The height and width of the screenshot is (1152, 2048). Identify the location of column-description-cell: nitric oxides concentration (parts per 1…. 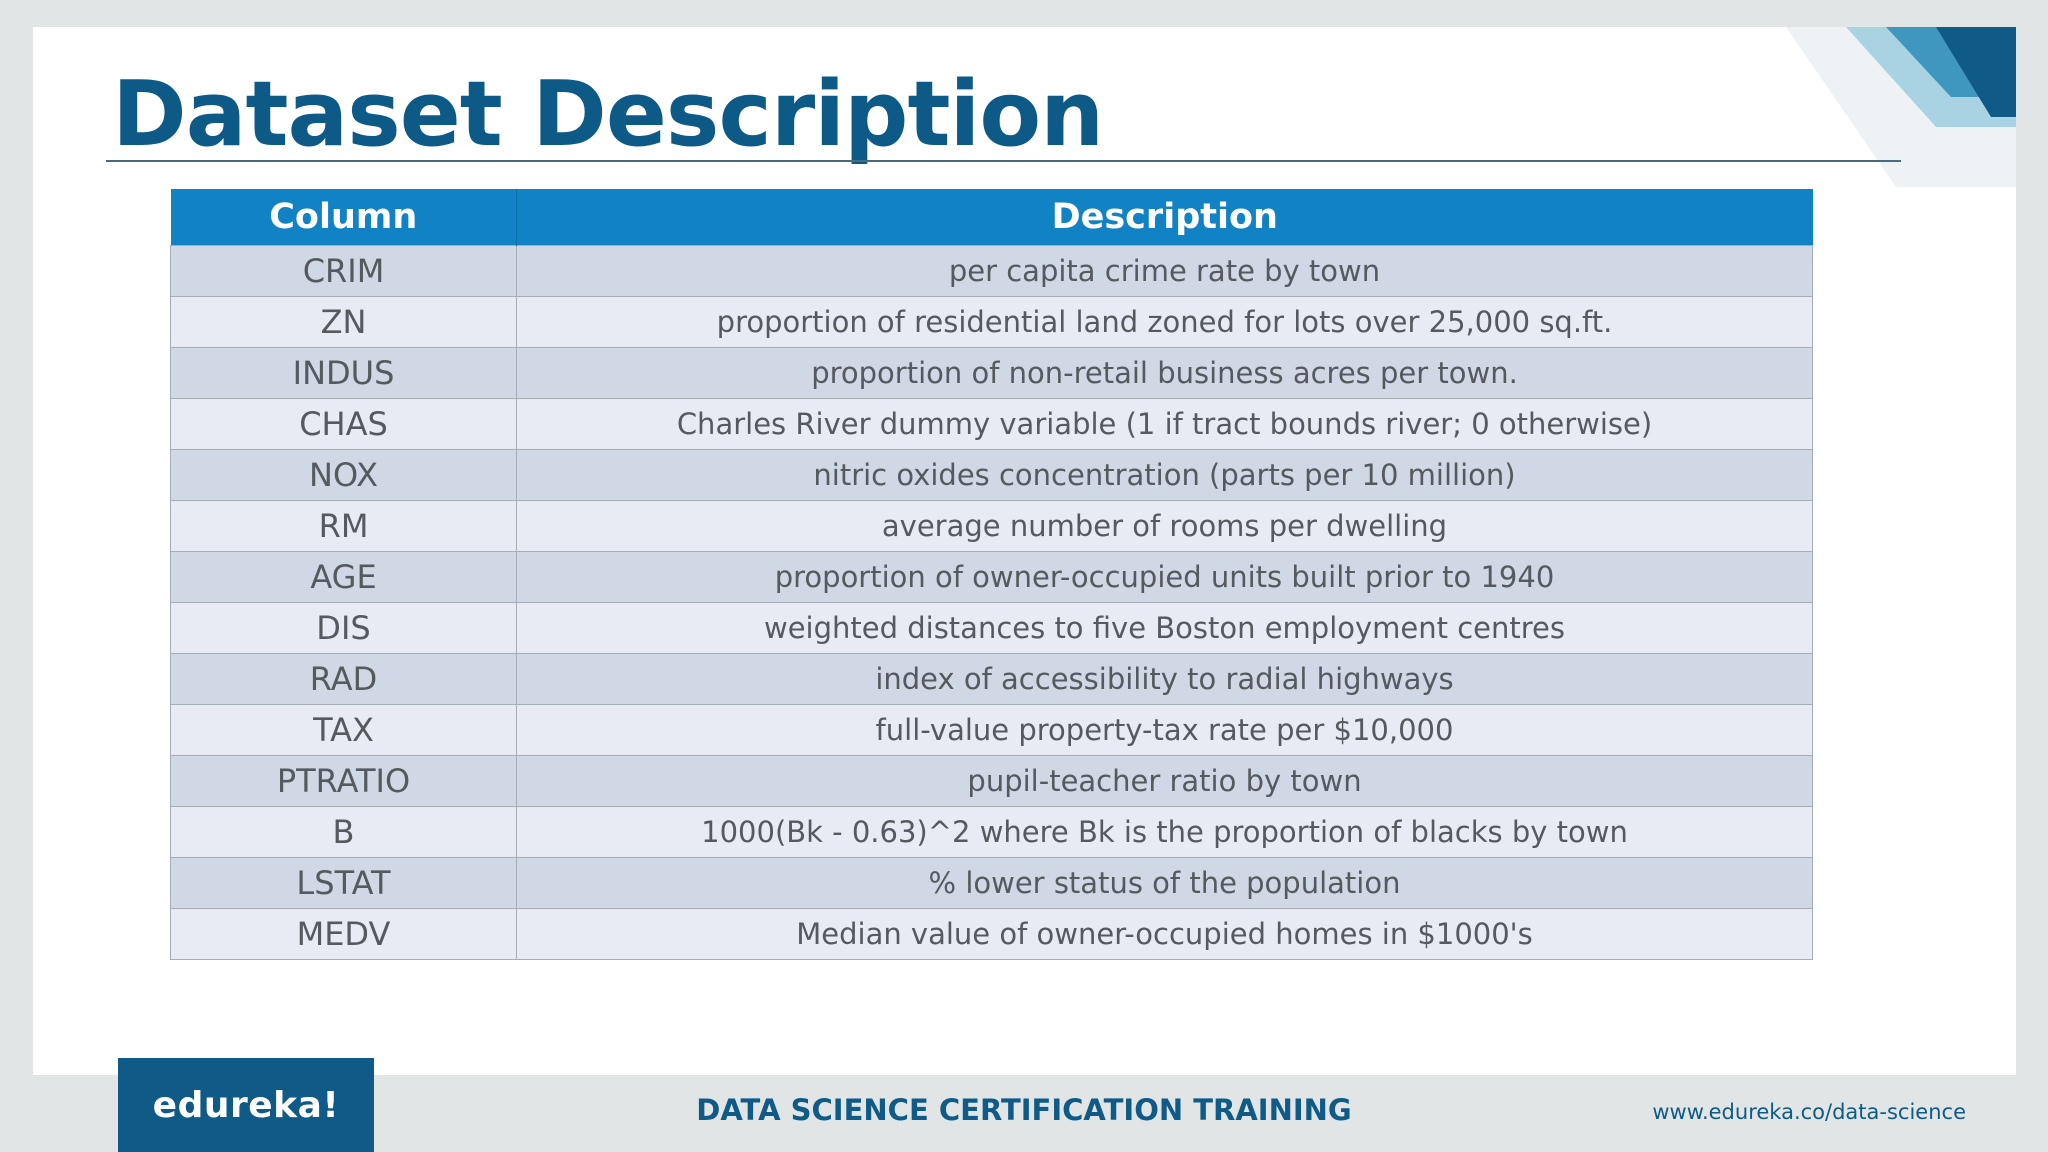
(1164, 475).